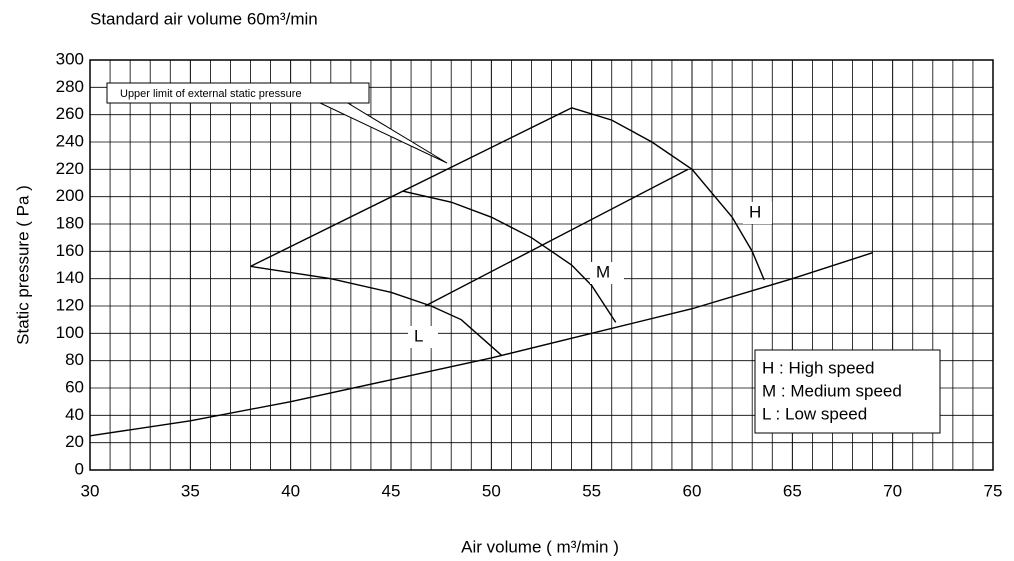  Describe the element at coordinates (832, 390) in the screenshot. I see `legend-entry: M : Medium speed` at that location.